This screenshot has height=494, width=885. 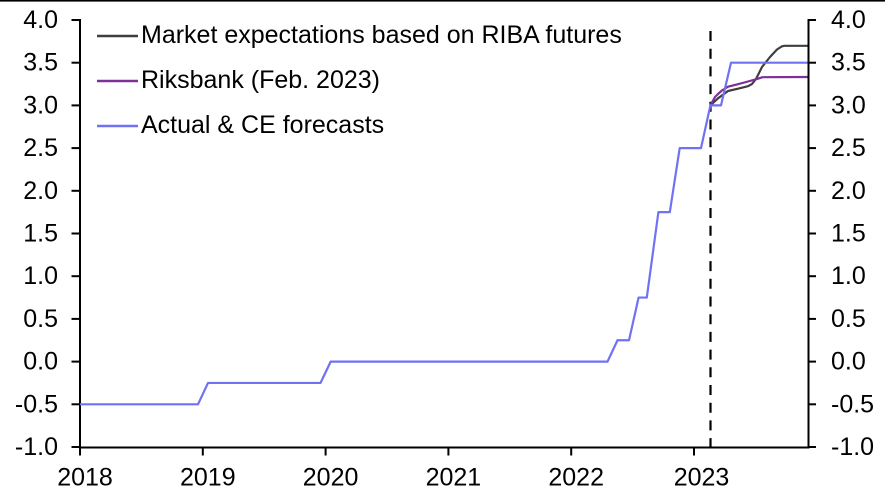 I want to click on svg-text: 2020, so click(x=331, y=478).